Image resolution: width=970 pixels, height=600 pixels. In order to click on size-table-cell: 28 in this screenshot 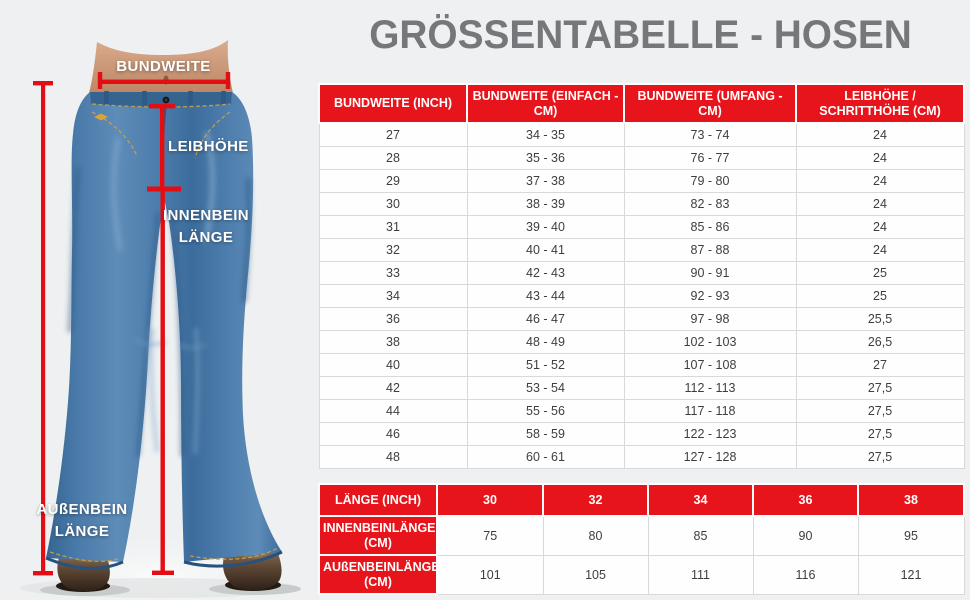, I will do `click(393, 157)`.